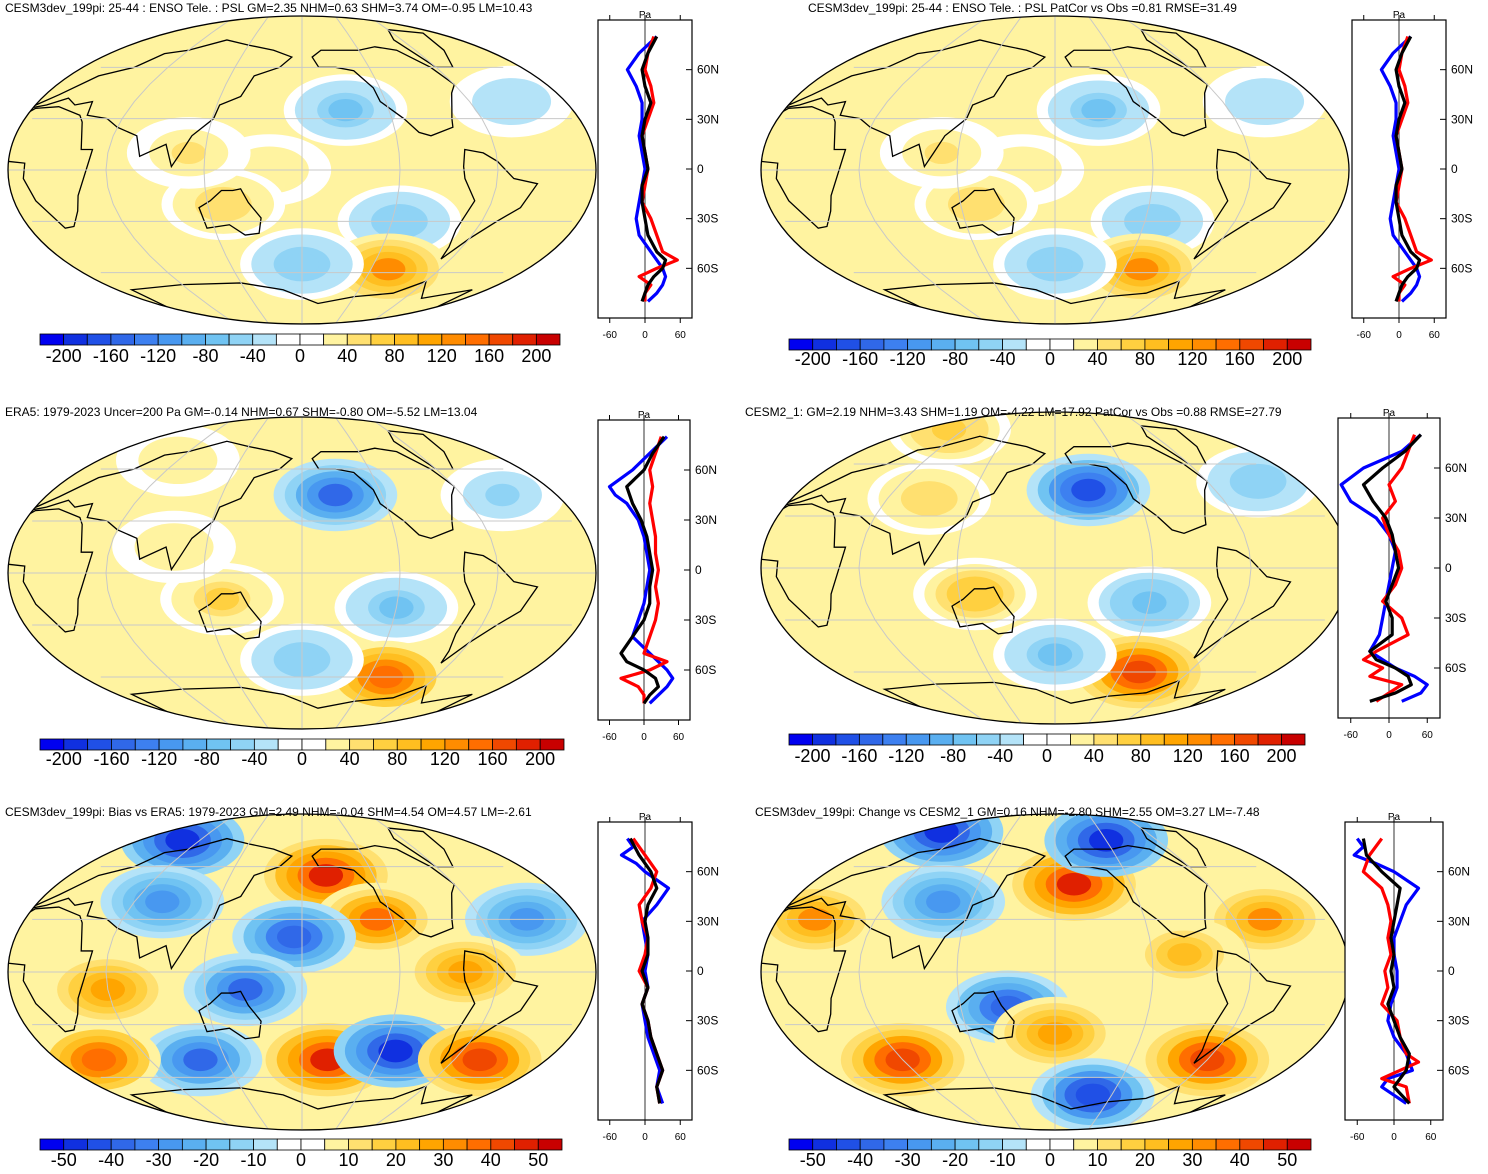  I want to click on colorbar-label: -10, so click(1003, 1160).